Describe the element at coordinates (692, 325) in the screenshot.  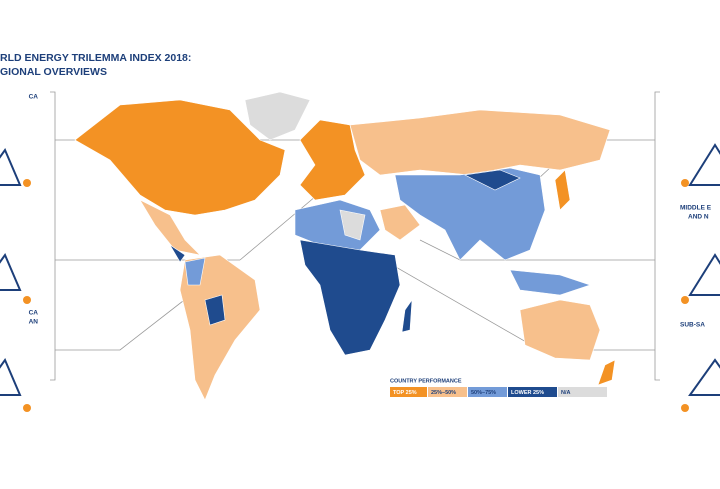
I see `panel-label: SUB-SA` at that location.